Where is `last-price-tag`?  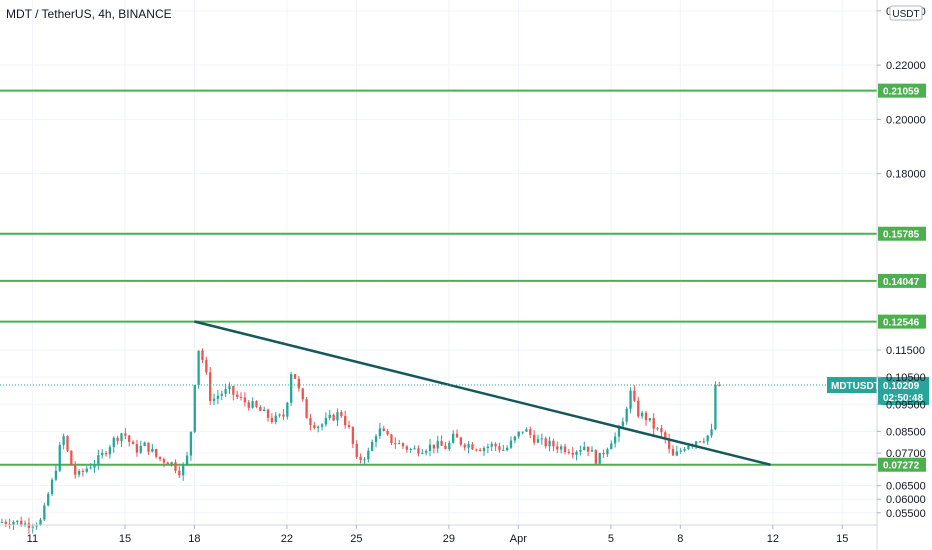
last-price-tag is located at coordinates (903, 391).